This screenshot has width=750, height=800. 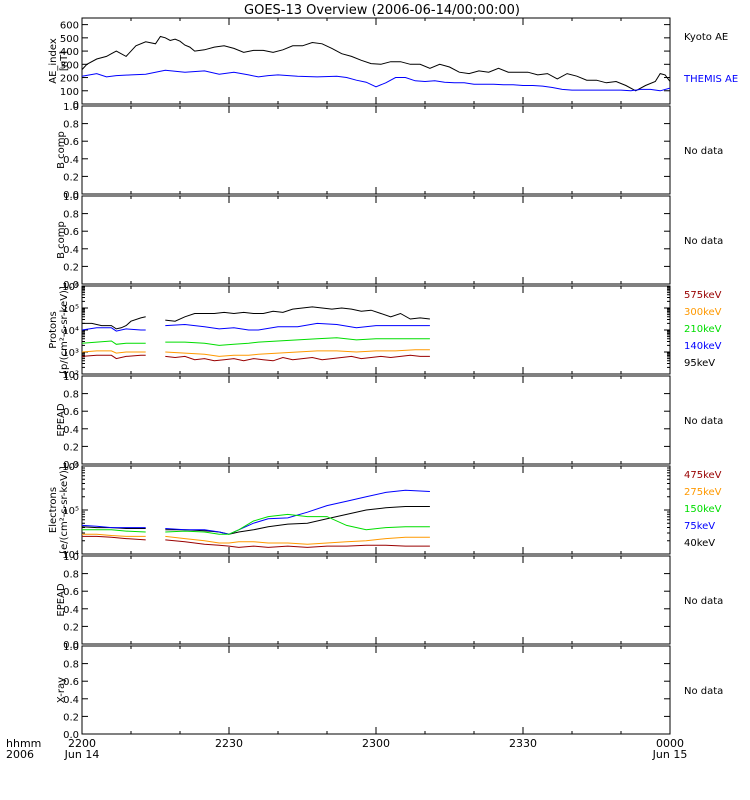 What do you see at coordinates (70, 353) in the screenshot?
I see `y-tick-label: 10³` at bounding box center [70, 353].